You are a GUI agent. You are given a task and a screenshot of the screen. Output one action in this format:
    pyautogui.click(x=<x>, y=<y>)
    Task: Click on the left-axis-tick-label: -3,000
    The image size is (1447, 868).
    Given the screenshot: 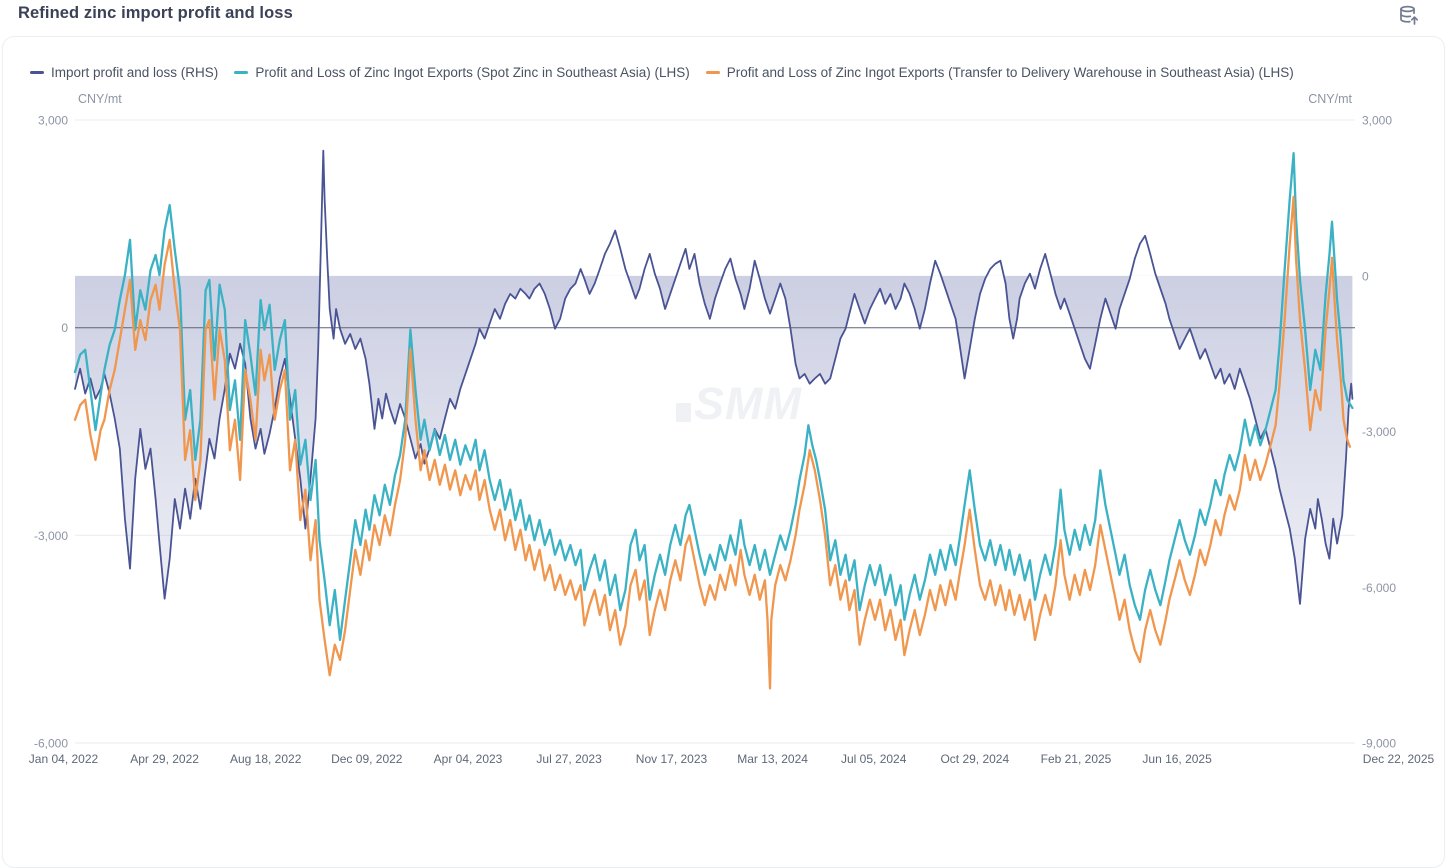 What is the action you would take?
    pyautogui.click(x=51, y=536)
    